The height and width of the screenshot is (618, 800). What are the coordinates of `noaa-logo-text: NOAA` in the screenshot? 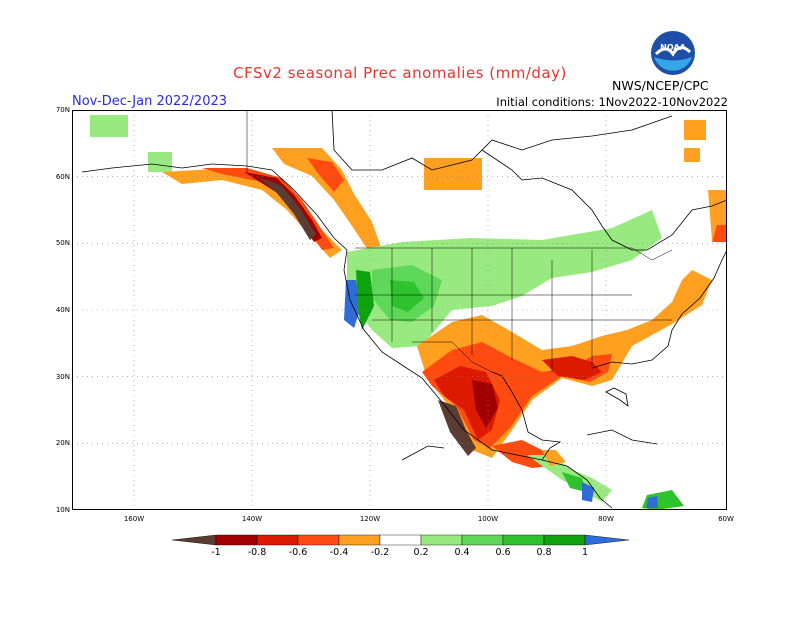 It's located at (673, 47).